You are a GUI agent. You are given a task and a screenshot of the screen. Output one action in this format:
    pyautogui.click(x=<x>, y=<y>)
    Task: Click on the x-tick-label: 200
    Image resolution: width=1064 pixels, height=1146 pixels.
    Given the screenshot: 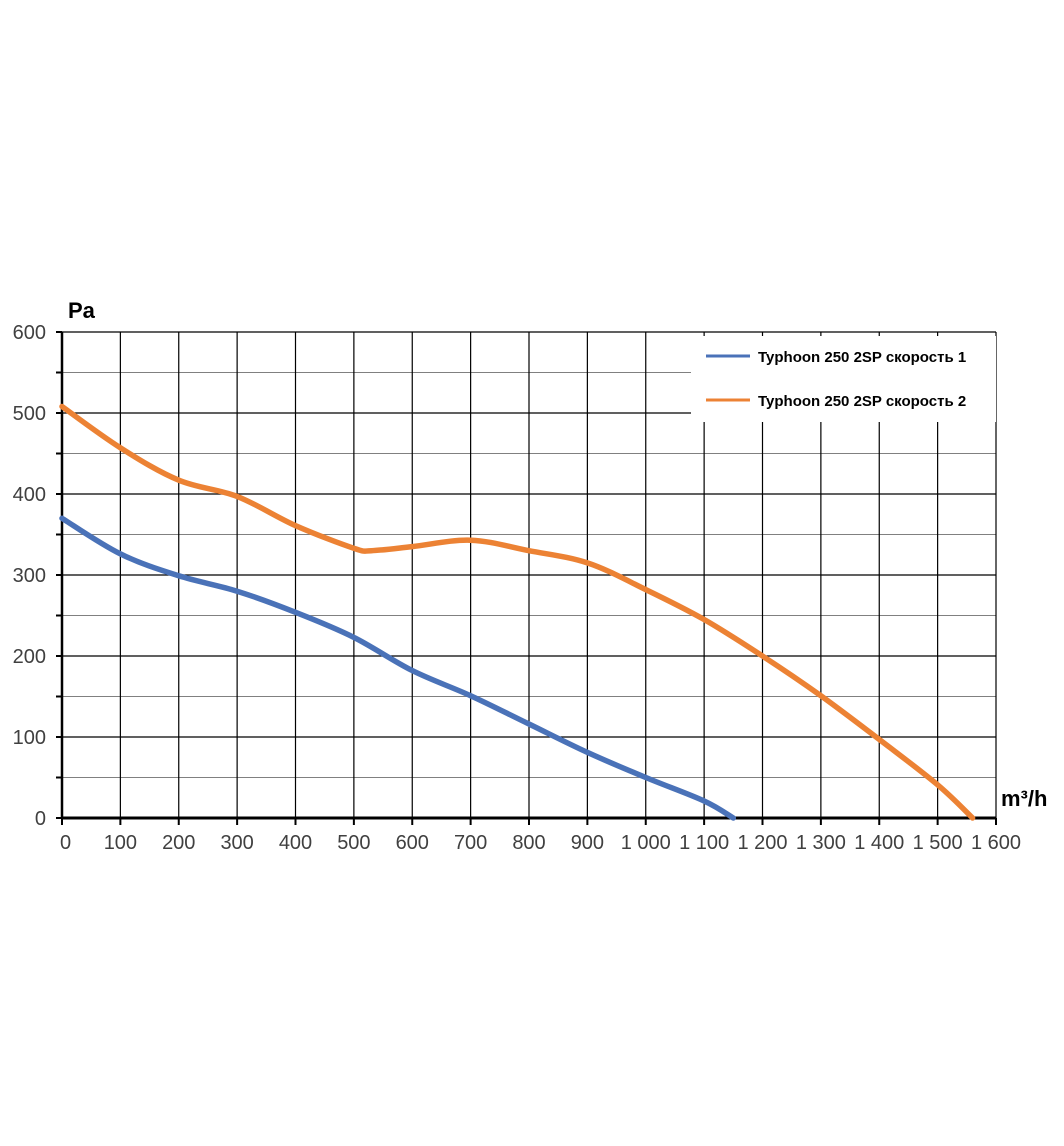 What is the action you would take?
    pyautogui.click(x=178, y=843)
    